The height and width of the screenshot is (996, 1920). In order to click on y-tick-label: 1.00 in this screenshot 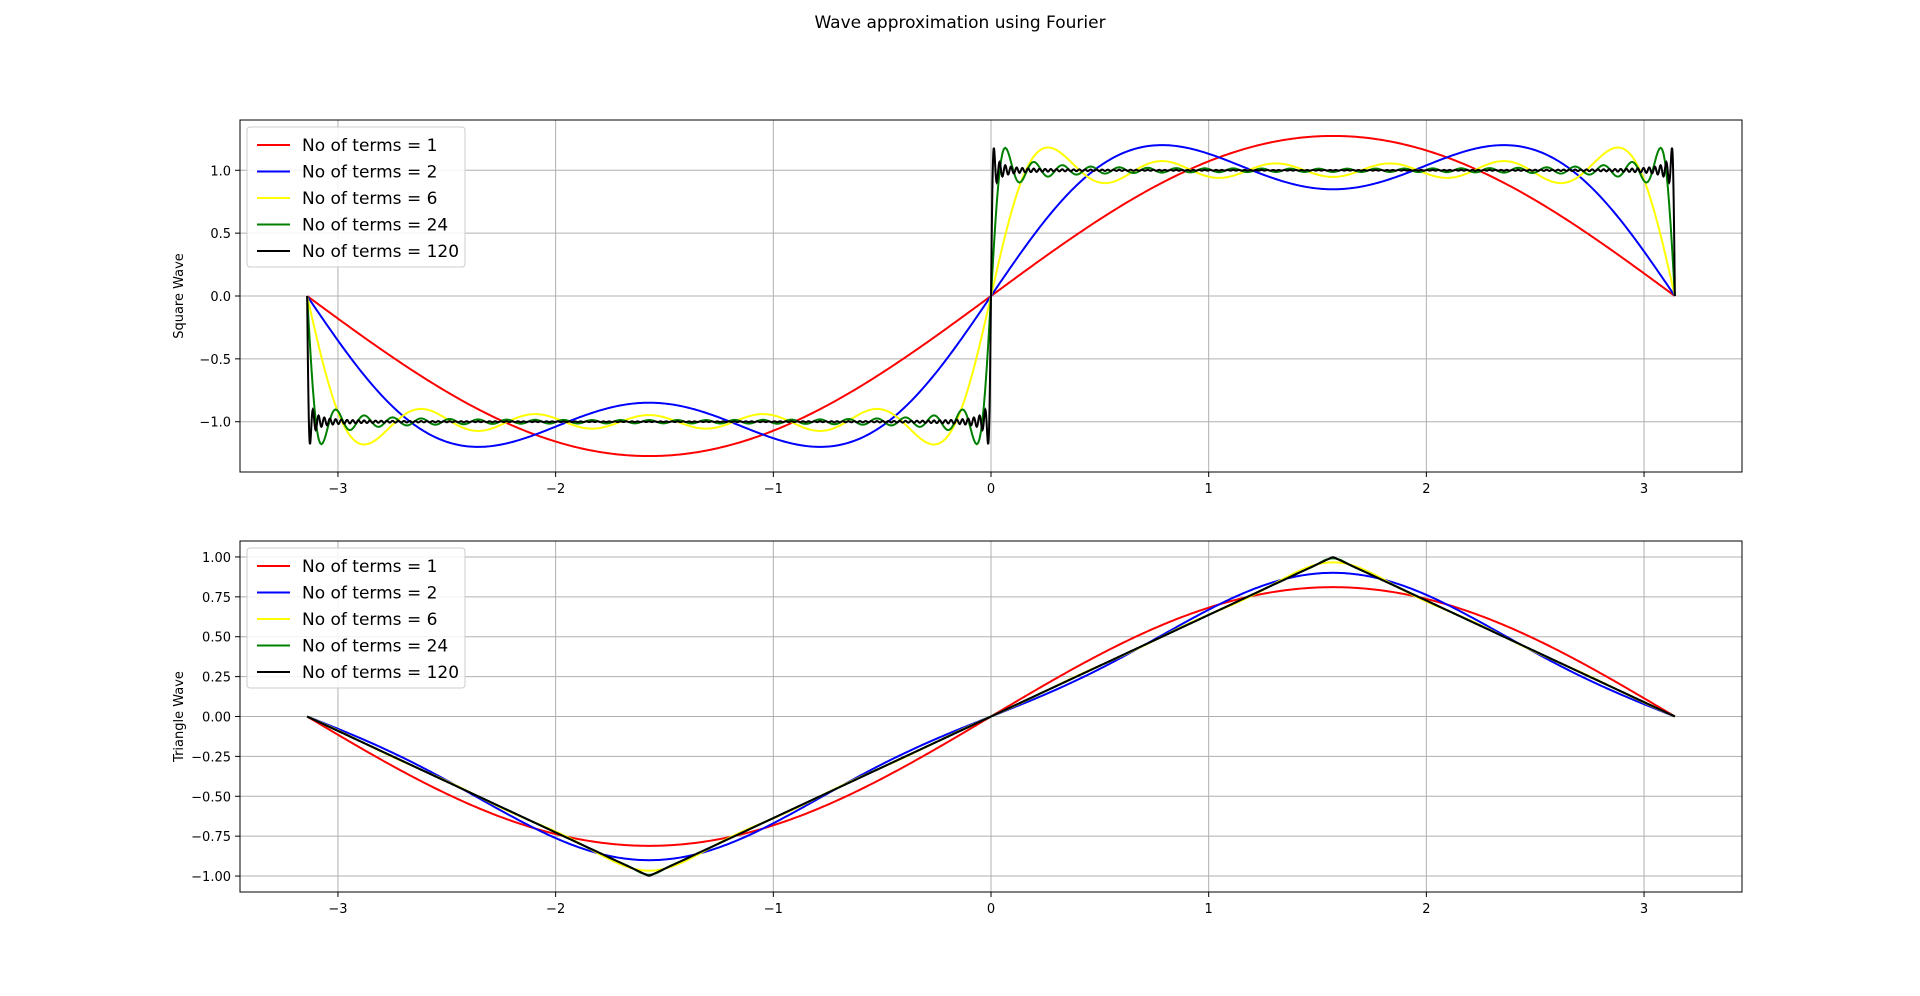, I will do `click(216, 558)`.